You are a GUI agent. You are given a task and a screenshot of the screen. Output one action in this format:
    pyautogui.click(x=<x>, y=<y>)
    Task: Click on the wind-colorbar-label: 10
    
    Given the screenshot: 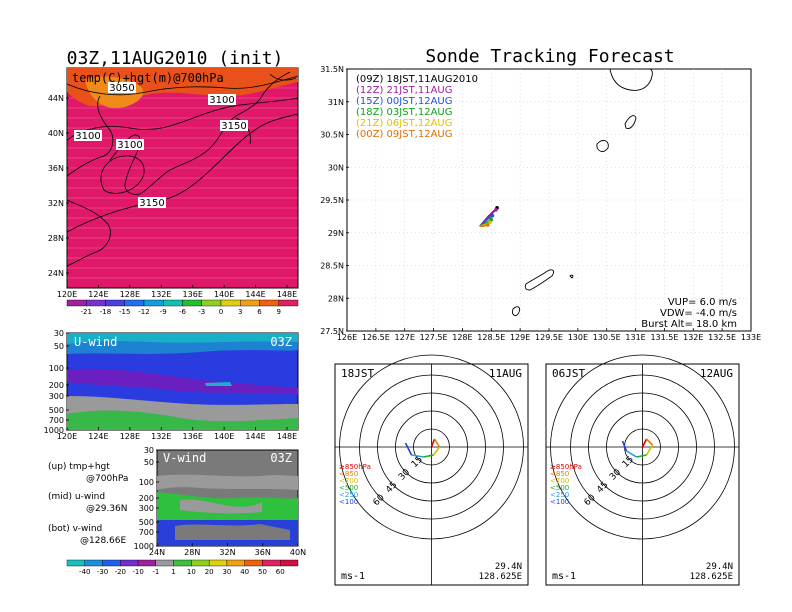 What is the action you would take?
    pyautogui.click(x=191, y=572)
    